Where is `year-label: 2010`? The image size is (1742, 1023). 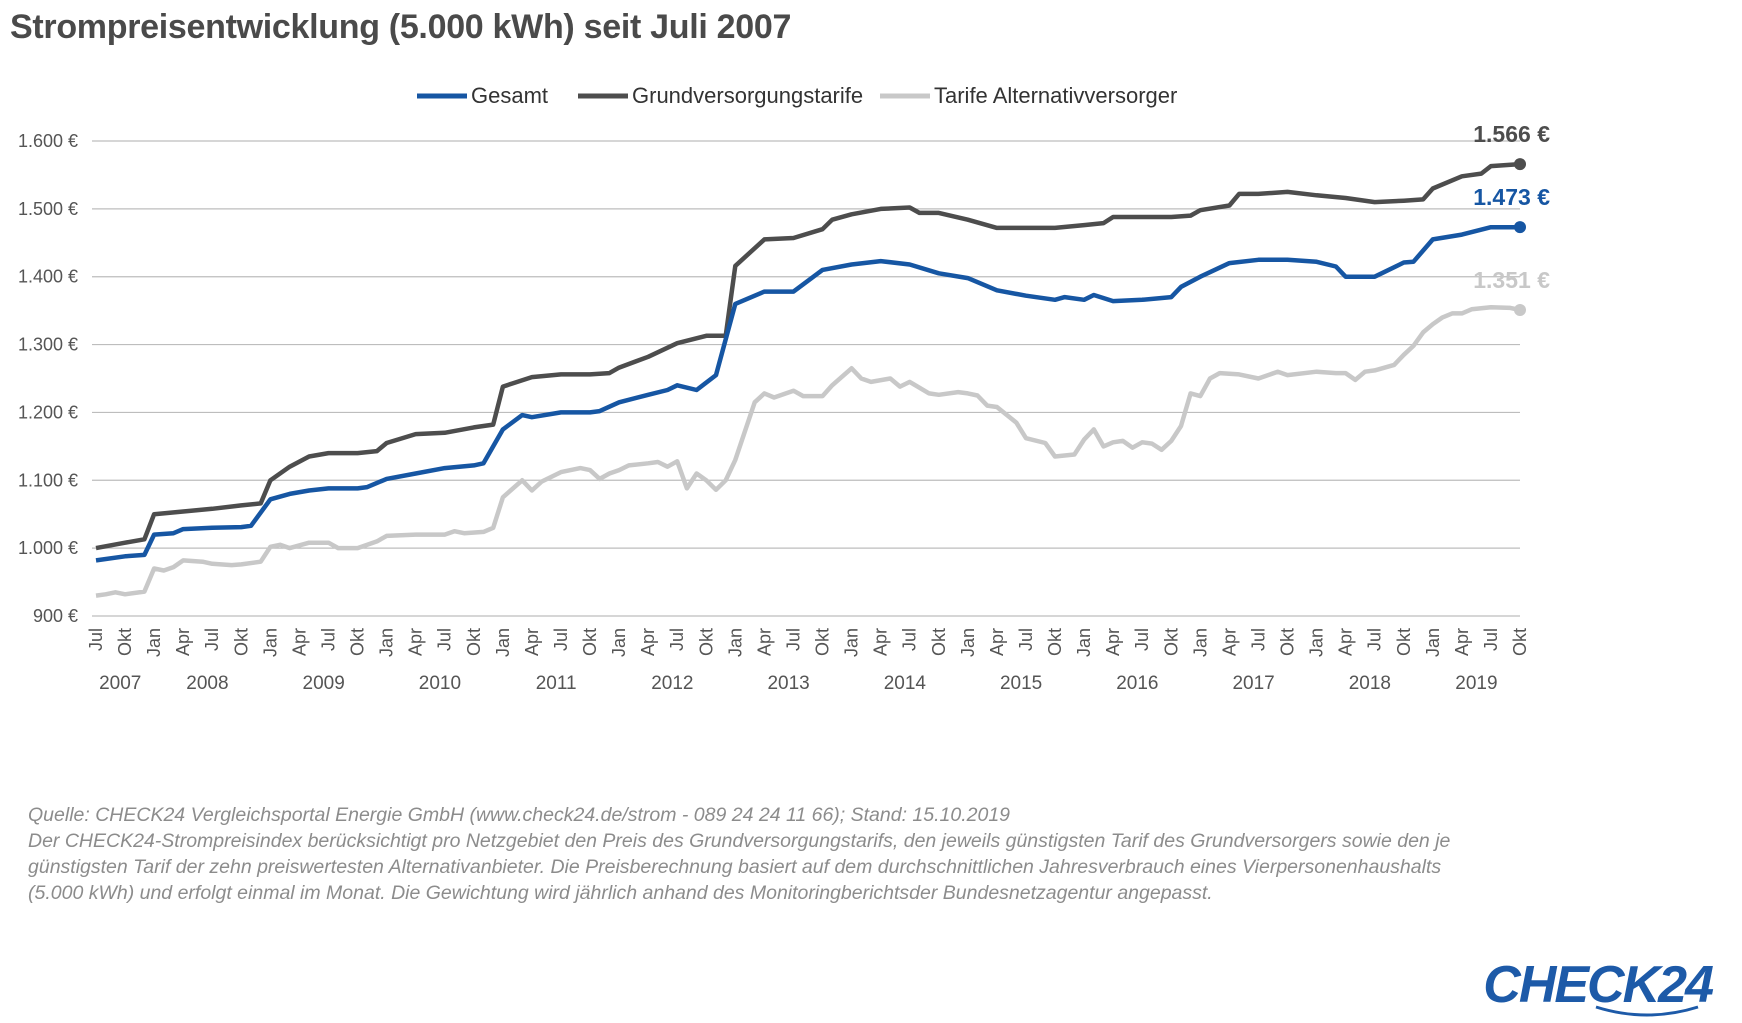 year-label: 2010 is located at coordinates (440, 683).